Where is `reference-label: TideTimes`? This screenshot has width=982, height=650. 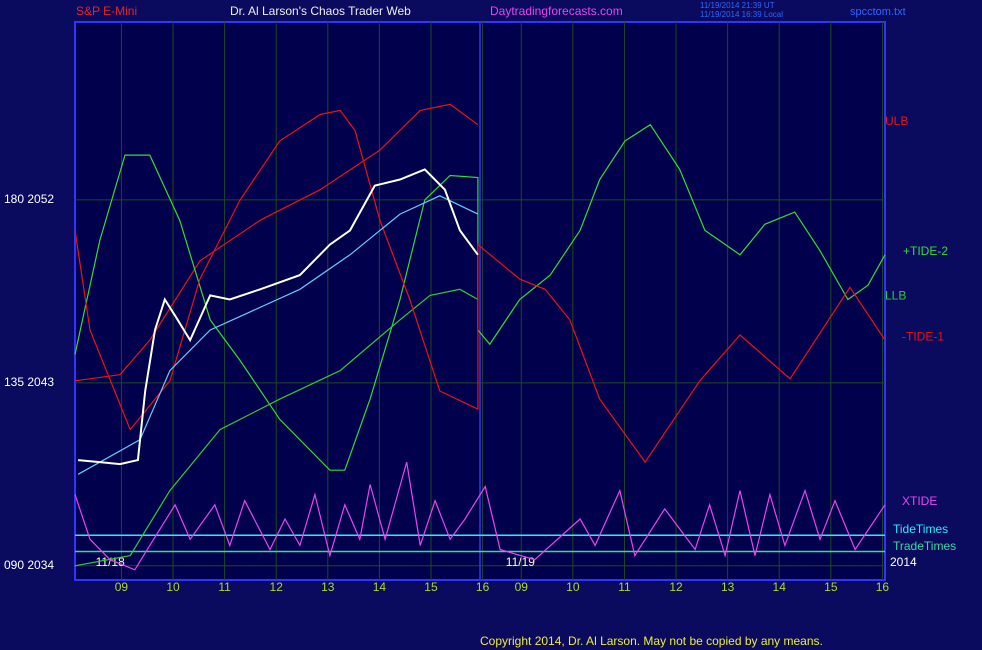 reference-label: TideTimes is located at coordinates (920, 529).